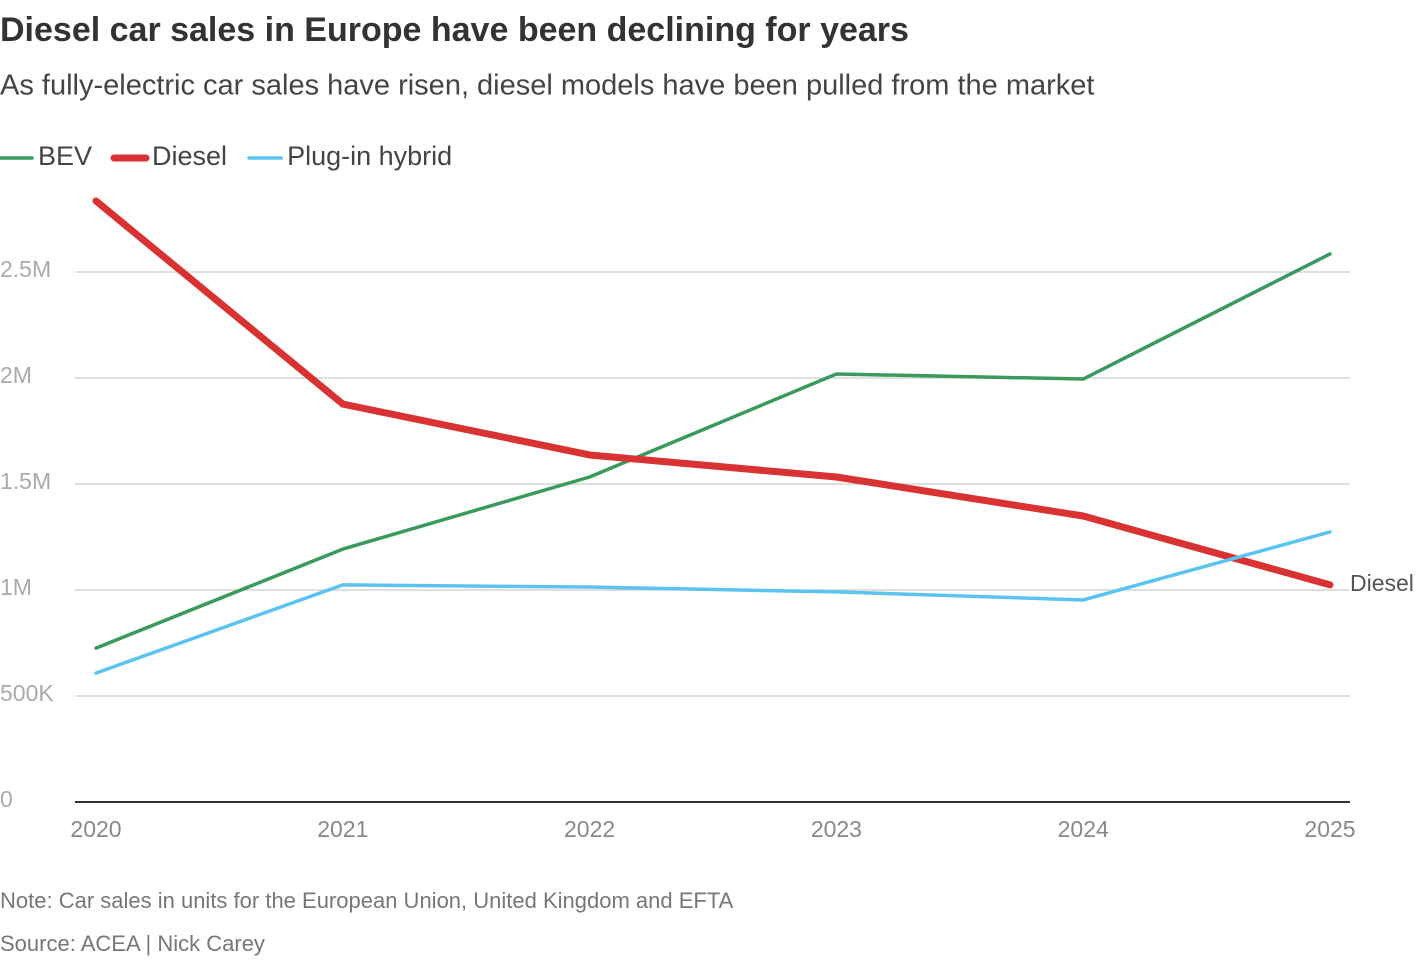  I want to click on legend-label: Diesel, so click(189, 156).